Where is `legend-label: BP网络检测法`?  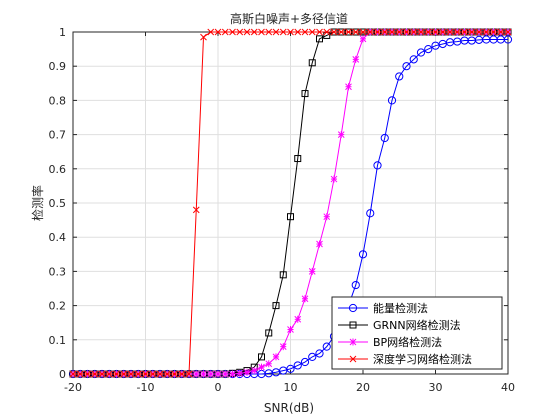 legend-label: BP网络检测法 is located at coordinates (407, 342).